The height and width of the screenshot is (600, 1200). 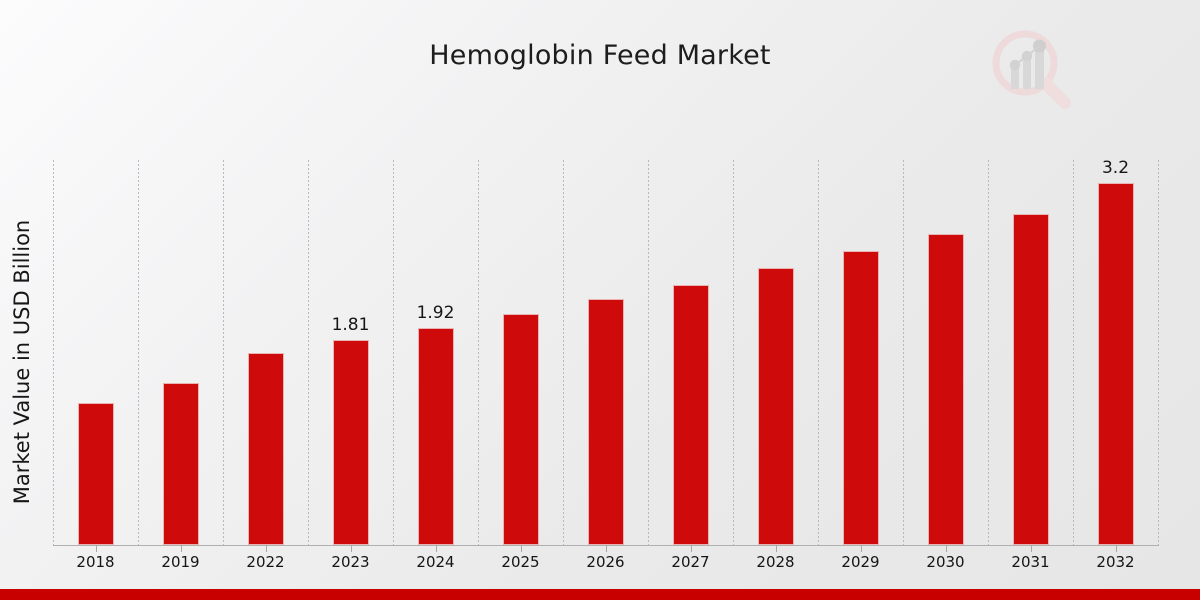 What do you see at coordinates (520, 562) in the screenshot?
I see `x-axis-tick-label: 2025` at bounding box center [520, 562].